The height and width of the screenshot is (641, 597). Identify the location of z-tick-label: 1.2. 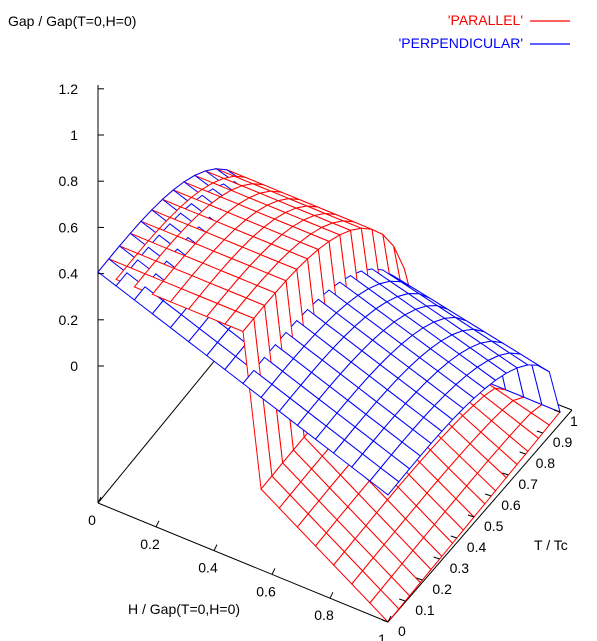
(69, 89).